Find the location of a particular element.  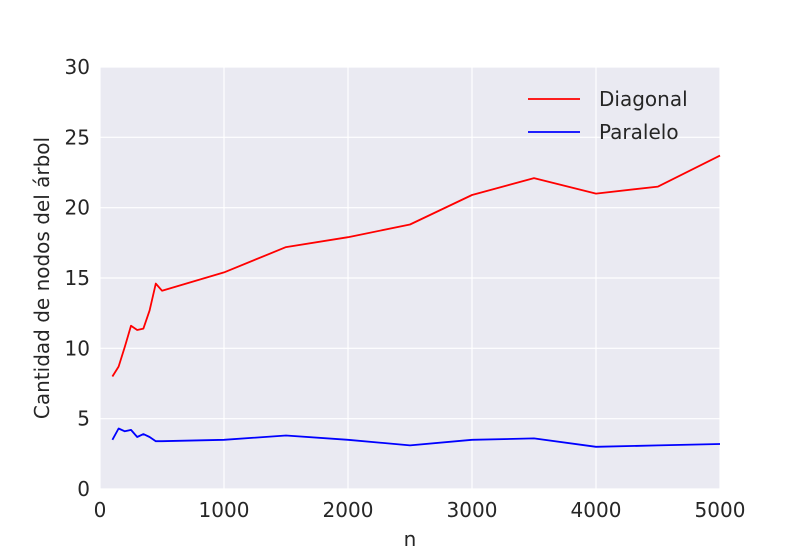

x-tick-labels: 0 1000 2000 3000 4000 5000 is located at coordinates (420, 510).